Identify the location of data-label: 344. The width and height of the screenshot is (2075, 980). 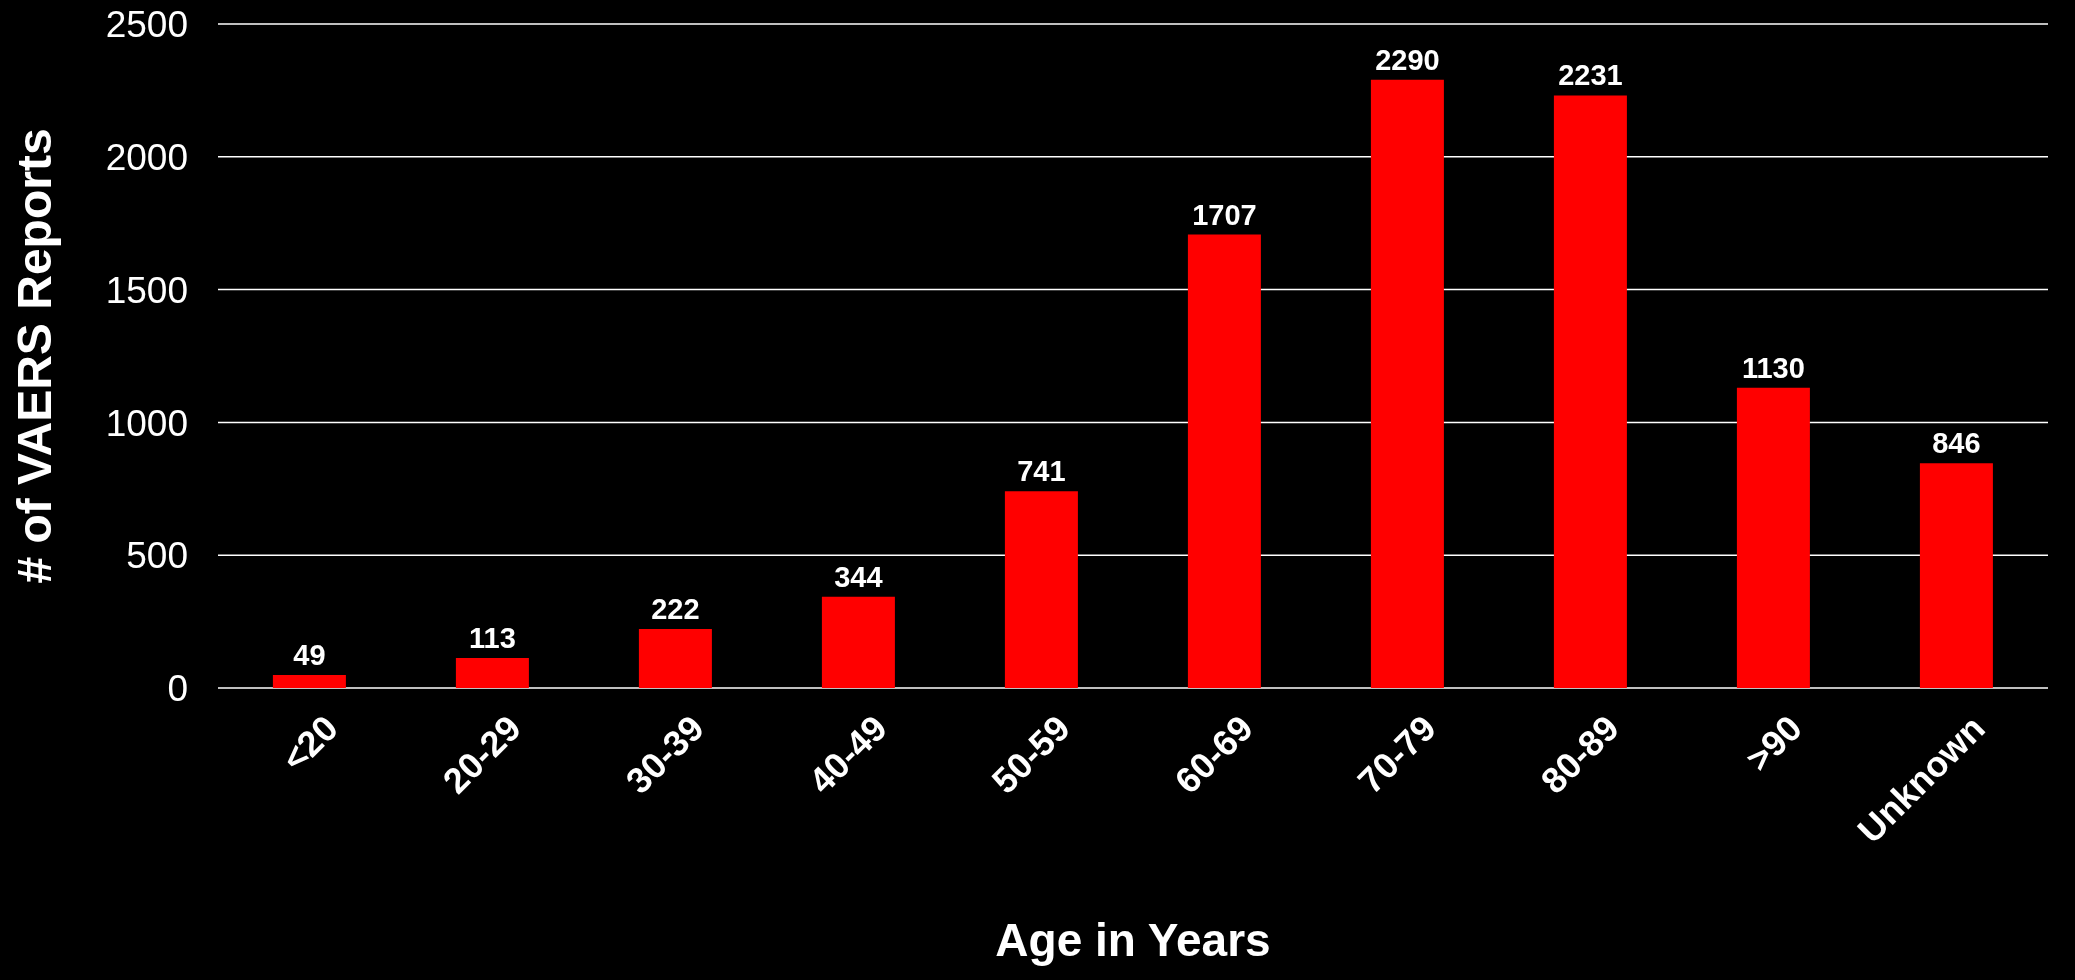
(858, 576).